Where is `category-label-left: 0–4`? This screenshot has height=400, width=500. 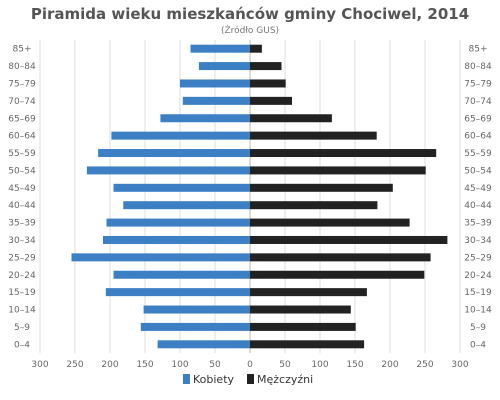
category-label-left: 0–4 is located at coordinates (22, 345).